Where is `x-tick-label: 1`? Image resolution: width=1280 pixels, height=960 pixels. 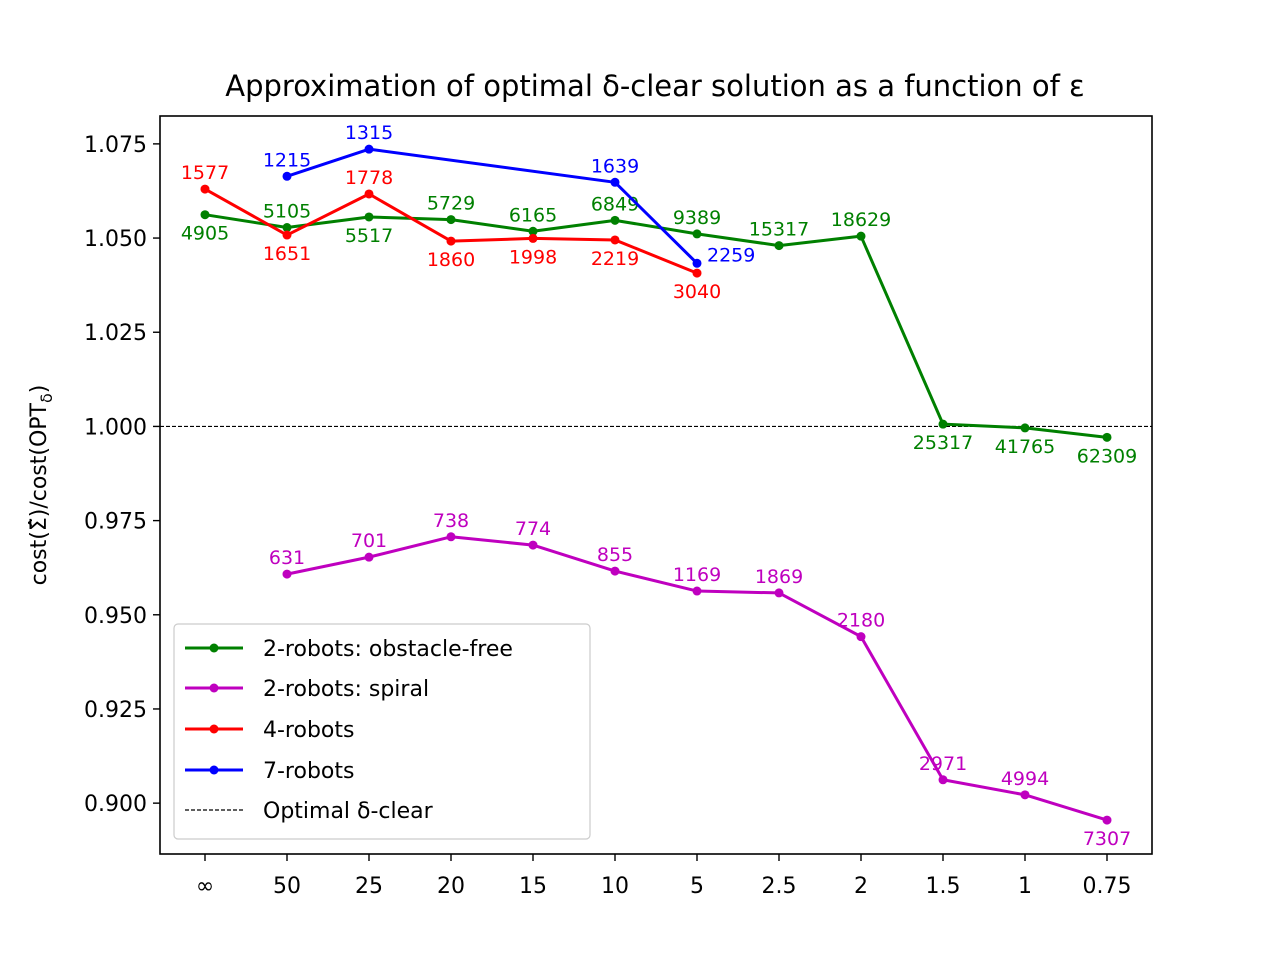
x-tick-label: 1 is located at coordinates (1025, 886).